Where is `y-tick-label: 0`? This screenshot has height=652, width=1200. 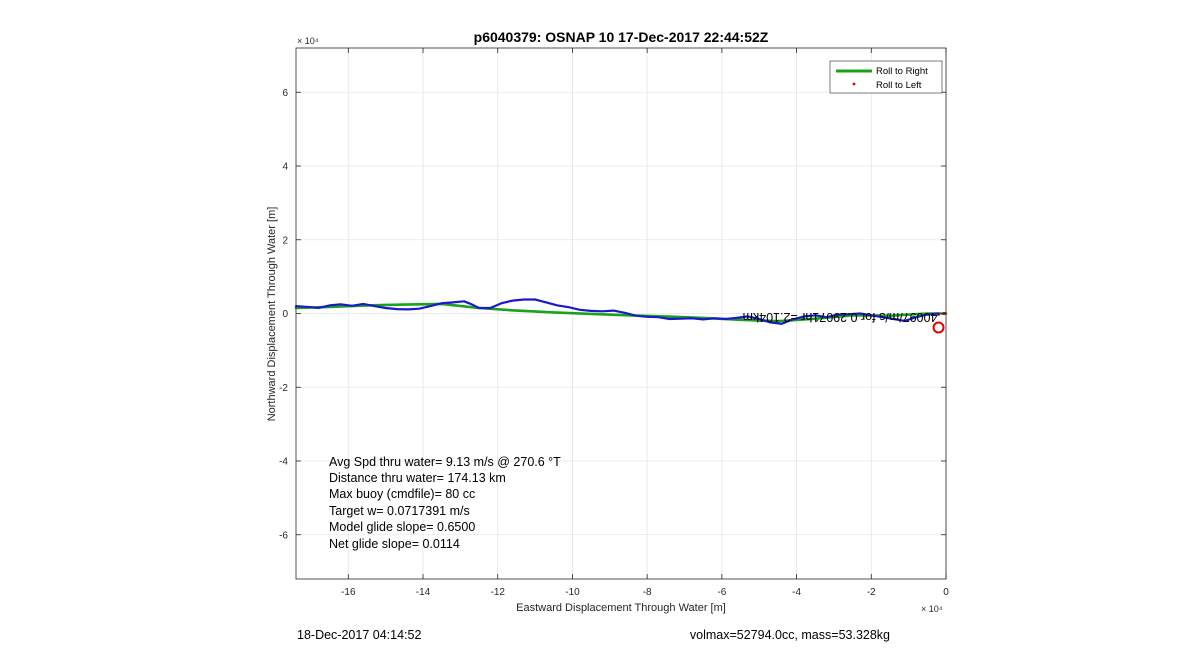
y-tick-label: 0 is located at coordinates (285, 314).